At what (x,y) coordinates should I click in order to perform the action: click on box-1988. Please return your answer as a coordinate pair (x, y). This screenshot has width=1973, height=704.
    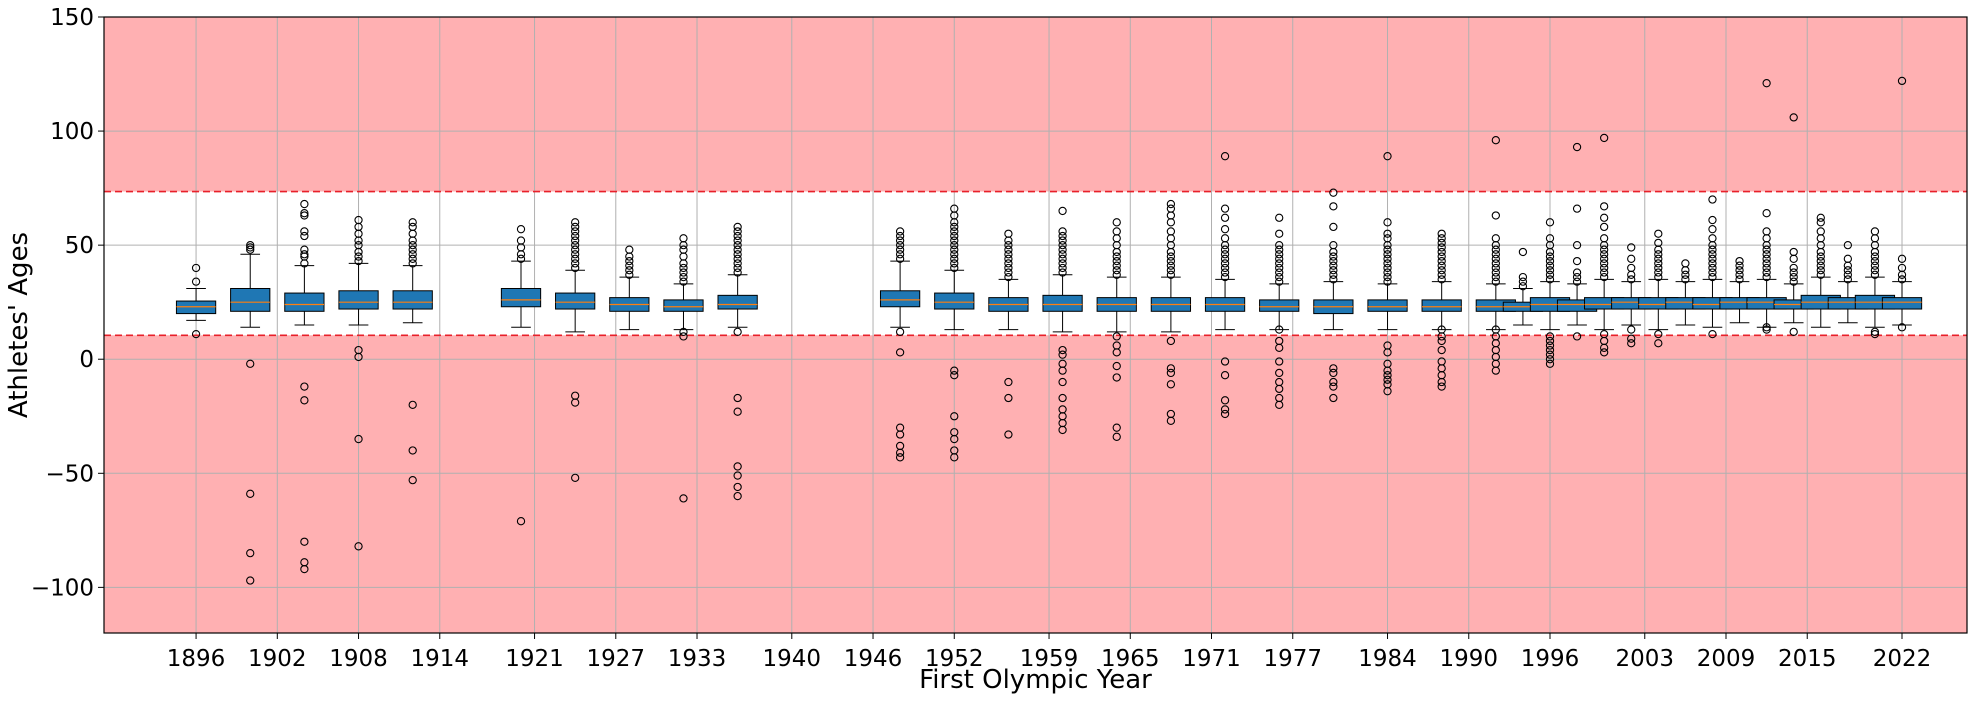
    Looking at the image, I should click on (1441, 310).